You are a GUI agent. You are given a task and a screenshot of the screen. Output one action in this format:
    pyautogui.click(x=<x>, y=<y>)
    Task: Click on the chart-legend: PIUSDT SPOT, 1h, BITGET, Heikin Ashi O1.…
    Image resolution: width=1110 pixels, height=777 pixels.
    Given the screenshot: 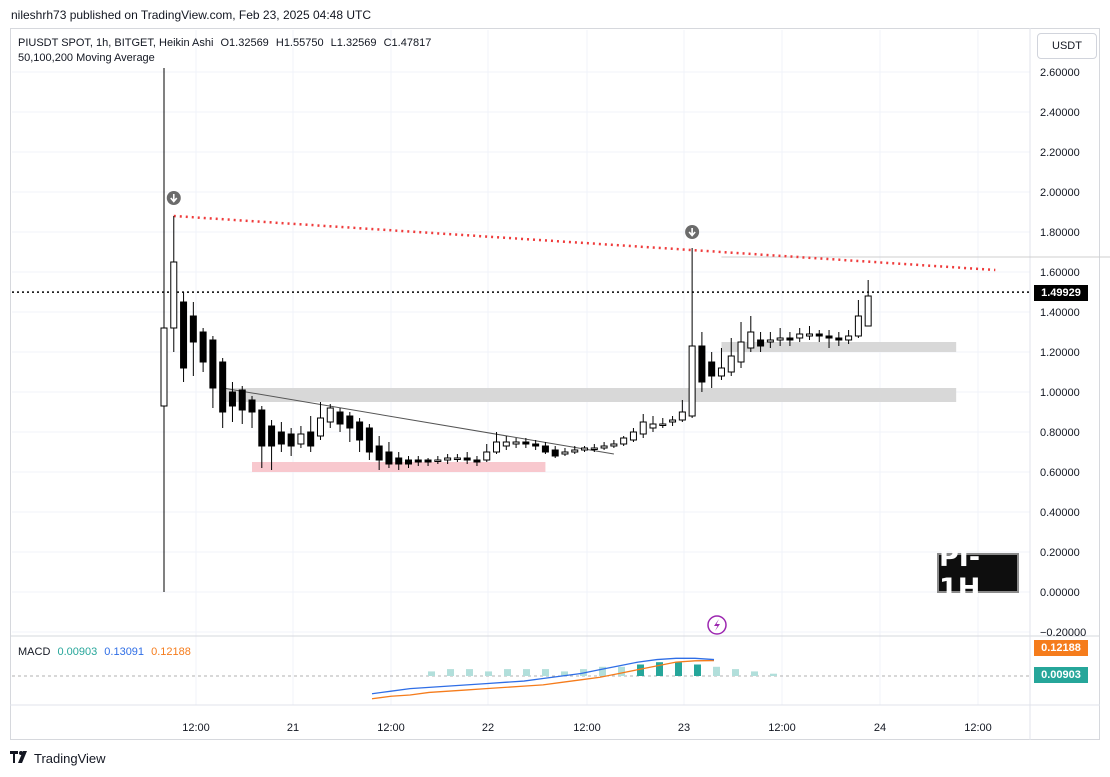 What is the action you would take?
    pyautogui.click(x=226, y=51)
    